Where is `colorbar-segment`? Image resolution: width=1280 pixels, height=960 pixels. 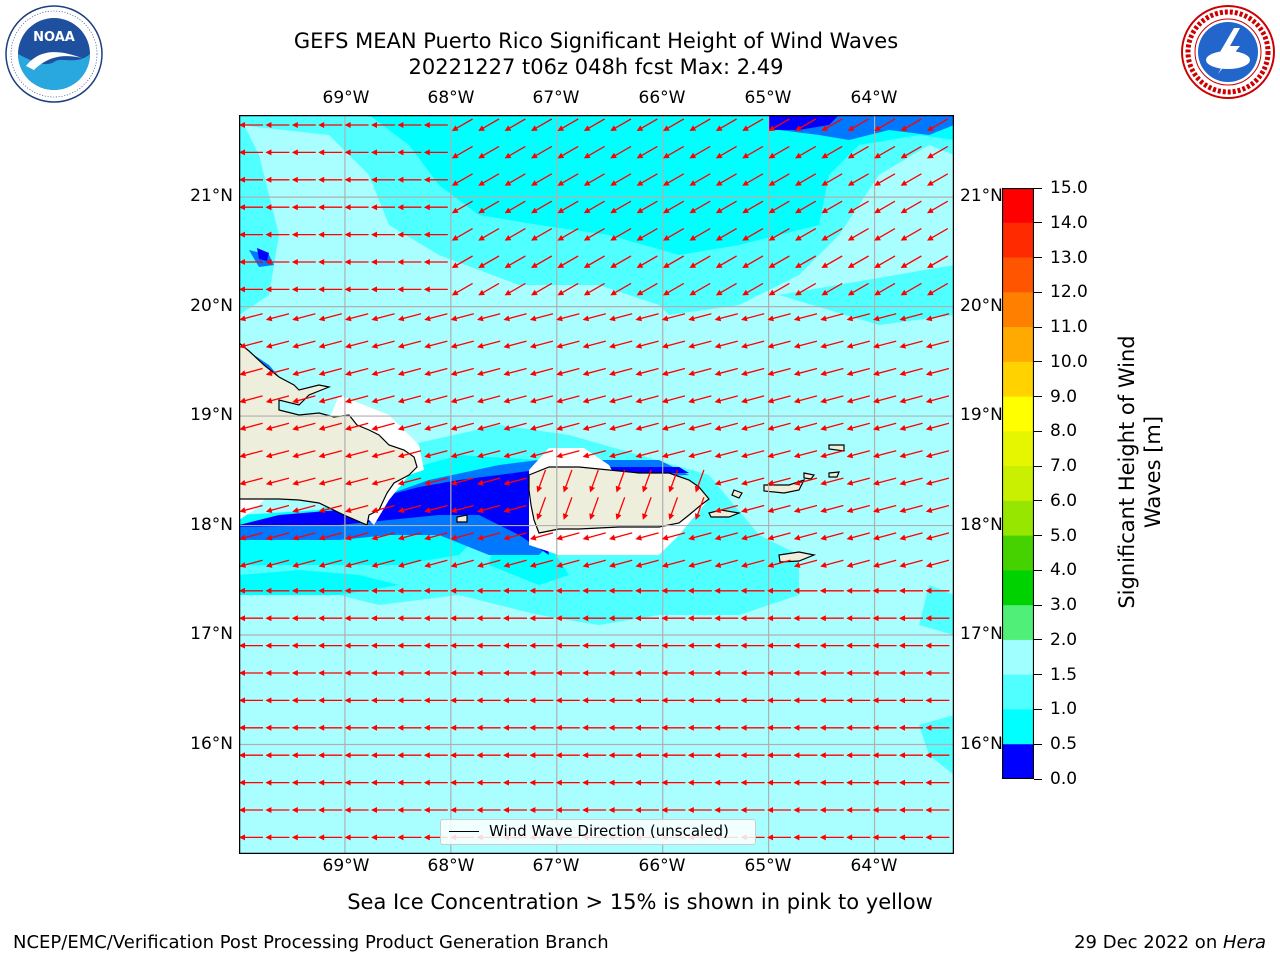
colorbar-segment is located at coordinates (1018, 623).